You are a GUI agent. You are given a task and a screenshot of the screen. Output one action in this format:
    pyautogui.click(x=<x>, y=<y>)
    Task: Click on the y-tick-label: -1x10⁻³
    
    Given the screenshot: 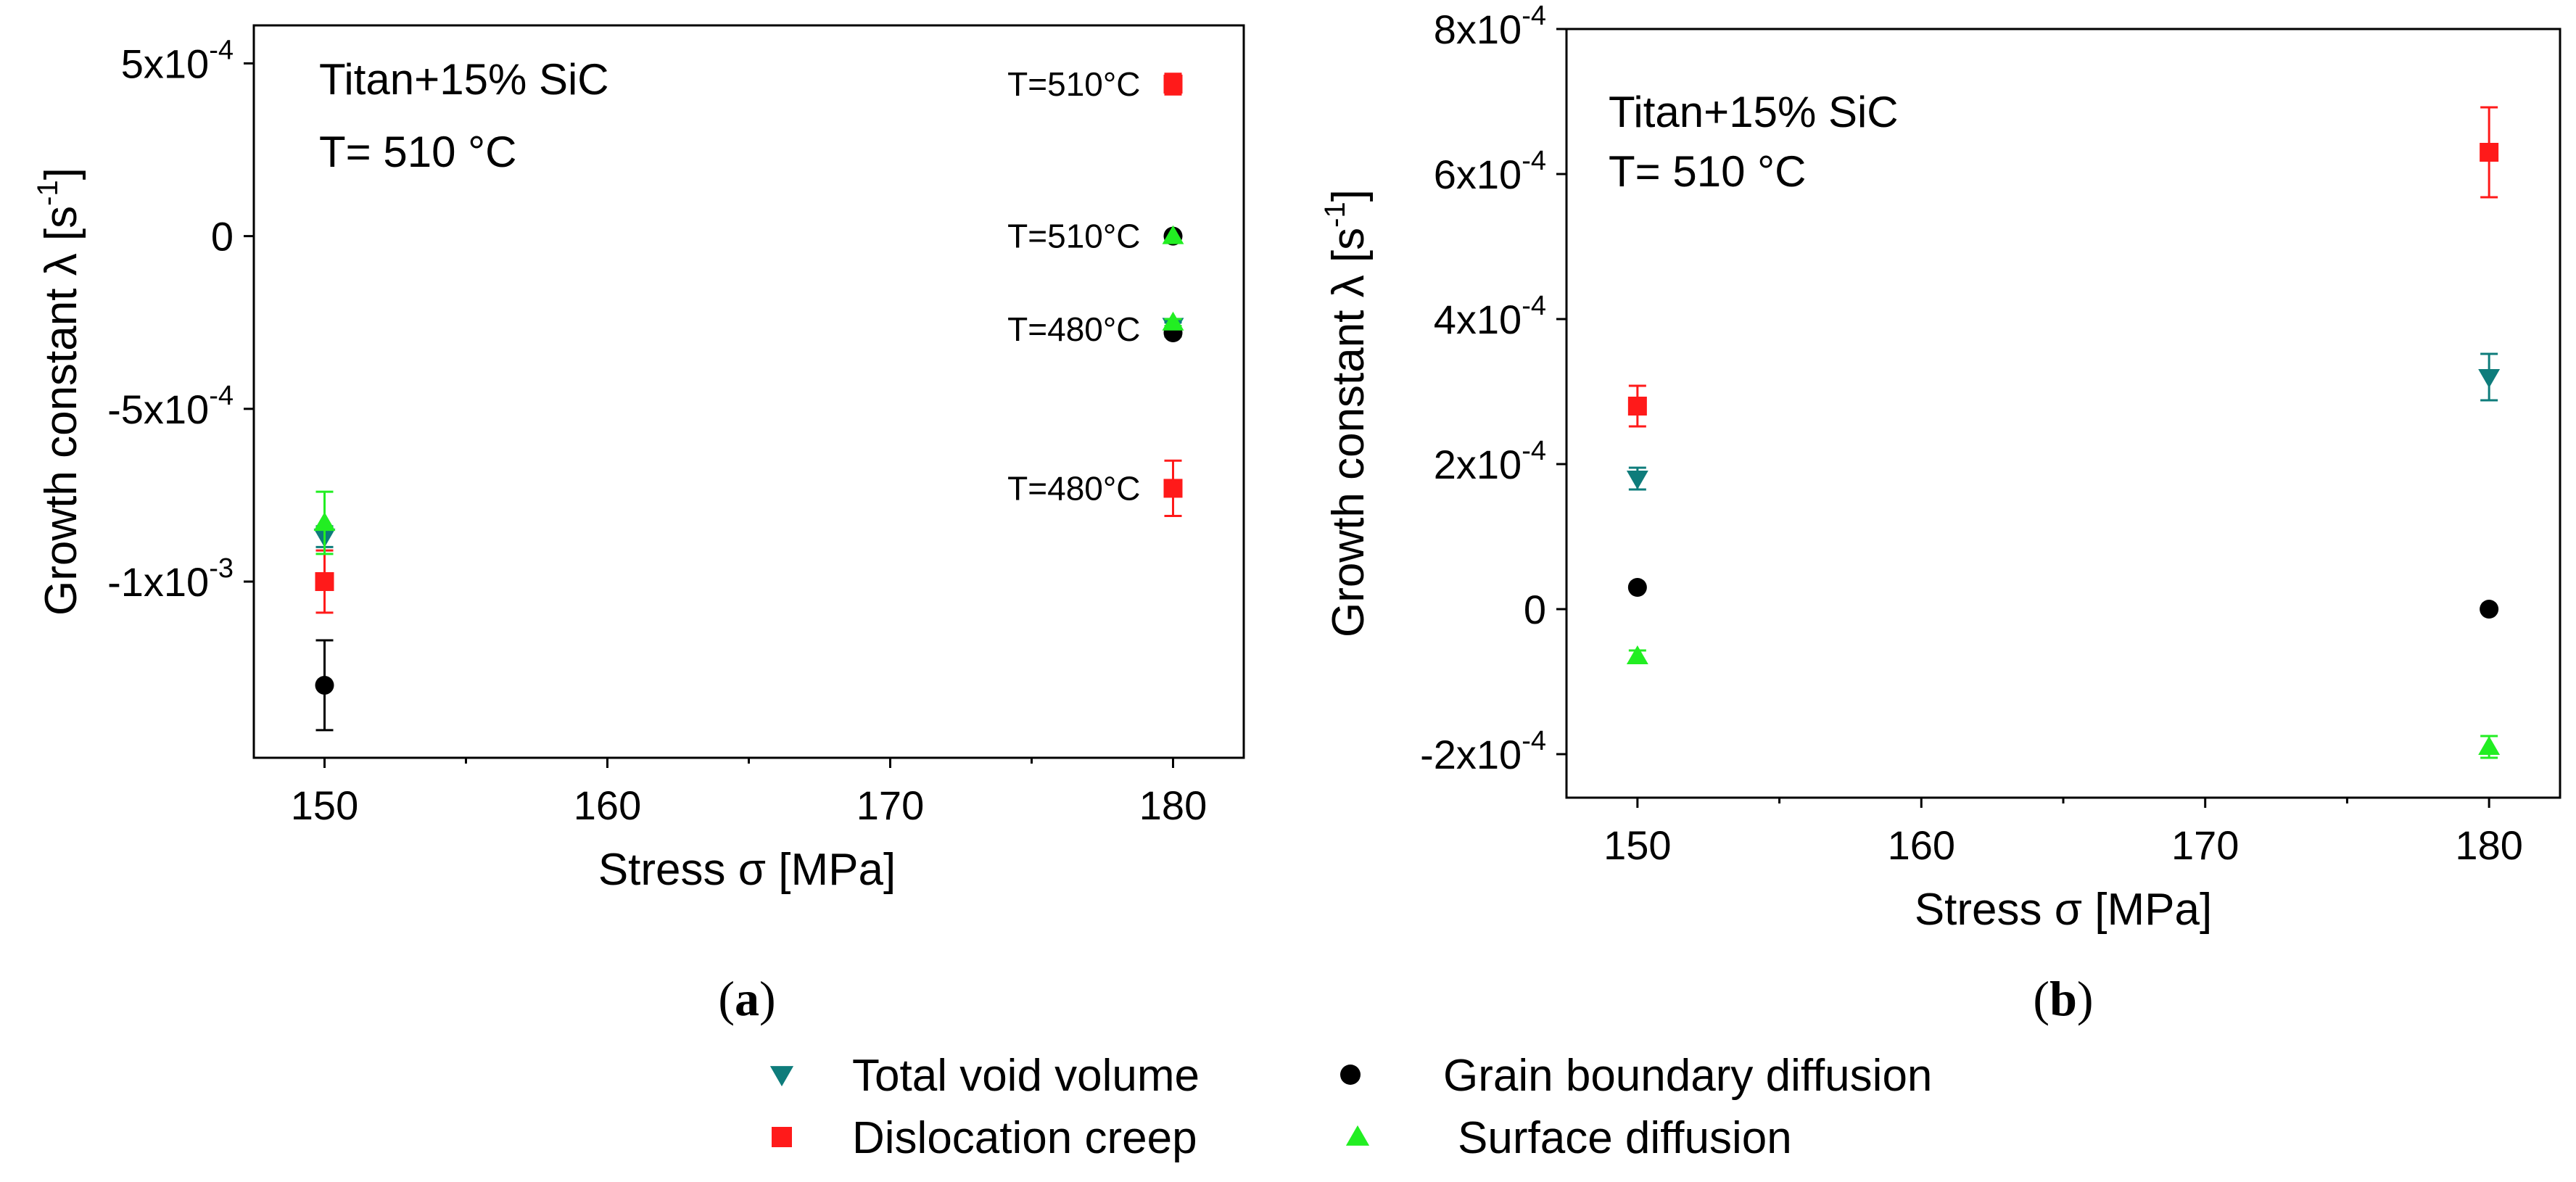 What is the action you would take?
    pyautogui.click(x=170, y=579)
    